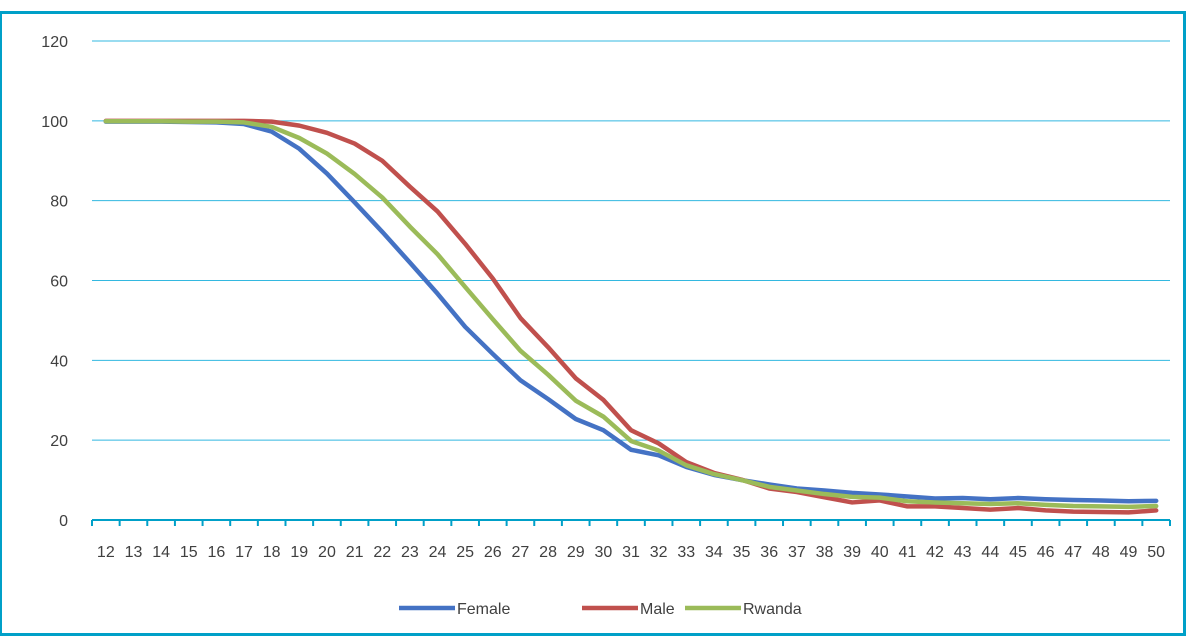  What do you see at coordinates (465, 552) in the screenshot?
I see `x-tick-label: 25` at bounding box center [465, 552].